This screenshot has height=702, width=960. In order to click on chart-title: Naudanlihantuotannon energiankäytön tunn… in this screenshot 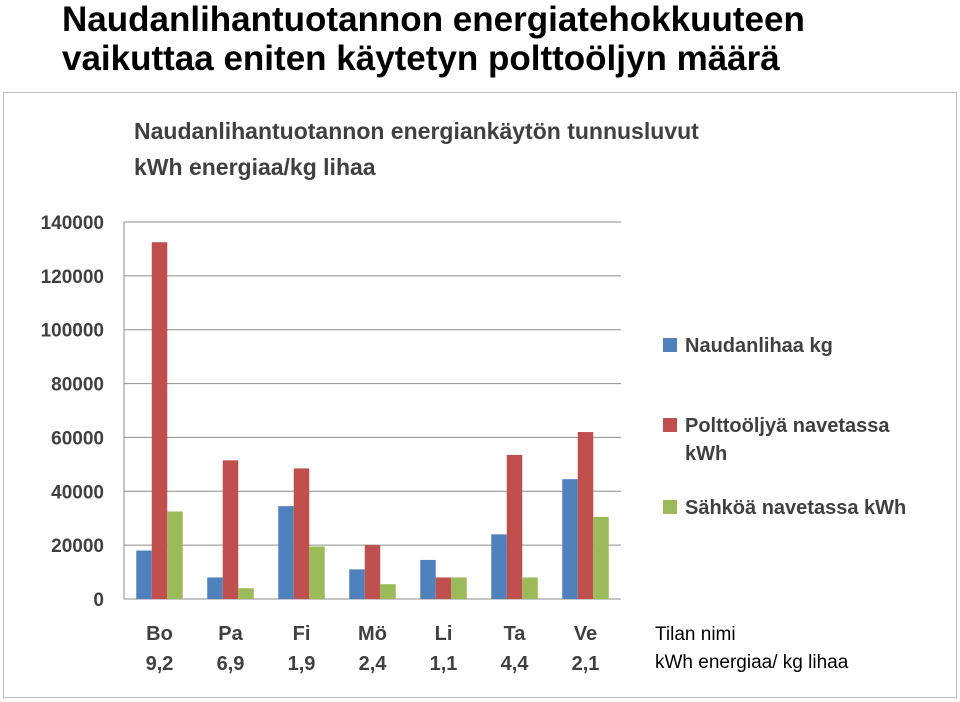, I will do `click(416, 131)`.